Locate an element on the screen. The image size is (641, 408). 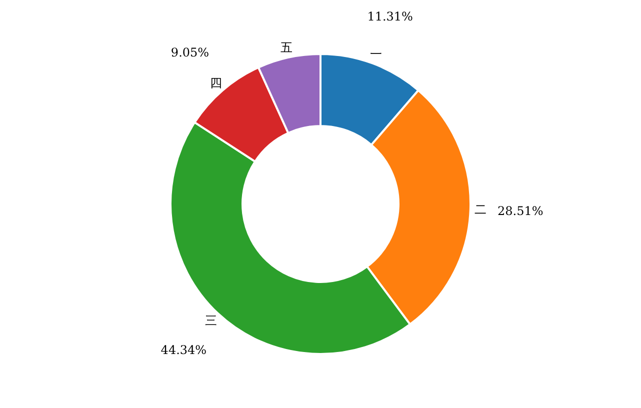
slice-label: 三 is located at coordinates (211, 321).